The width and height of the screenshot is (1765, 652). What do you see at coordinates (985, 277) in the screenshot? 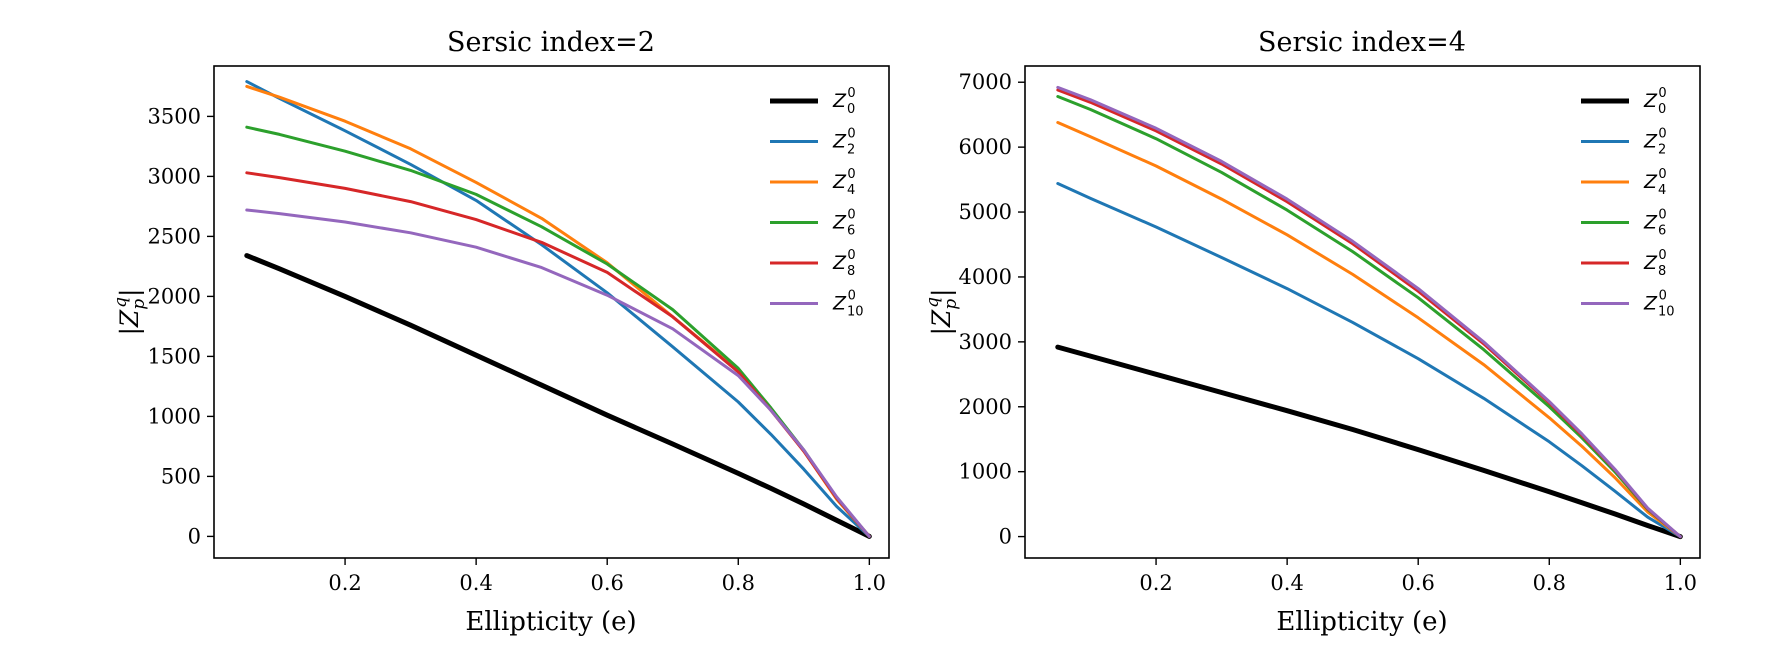
I see `y-tick-label: 4000` at bounding box center [985, 277].